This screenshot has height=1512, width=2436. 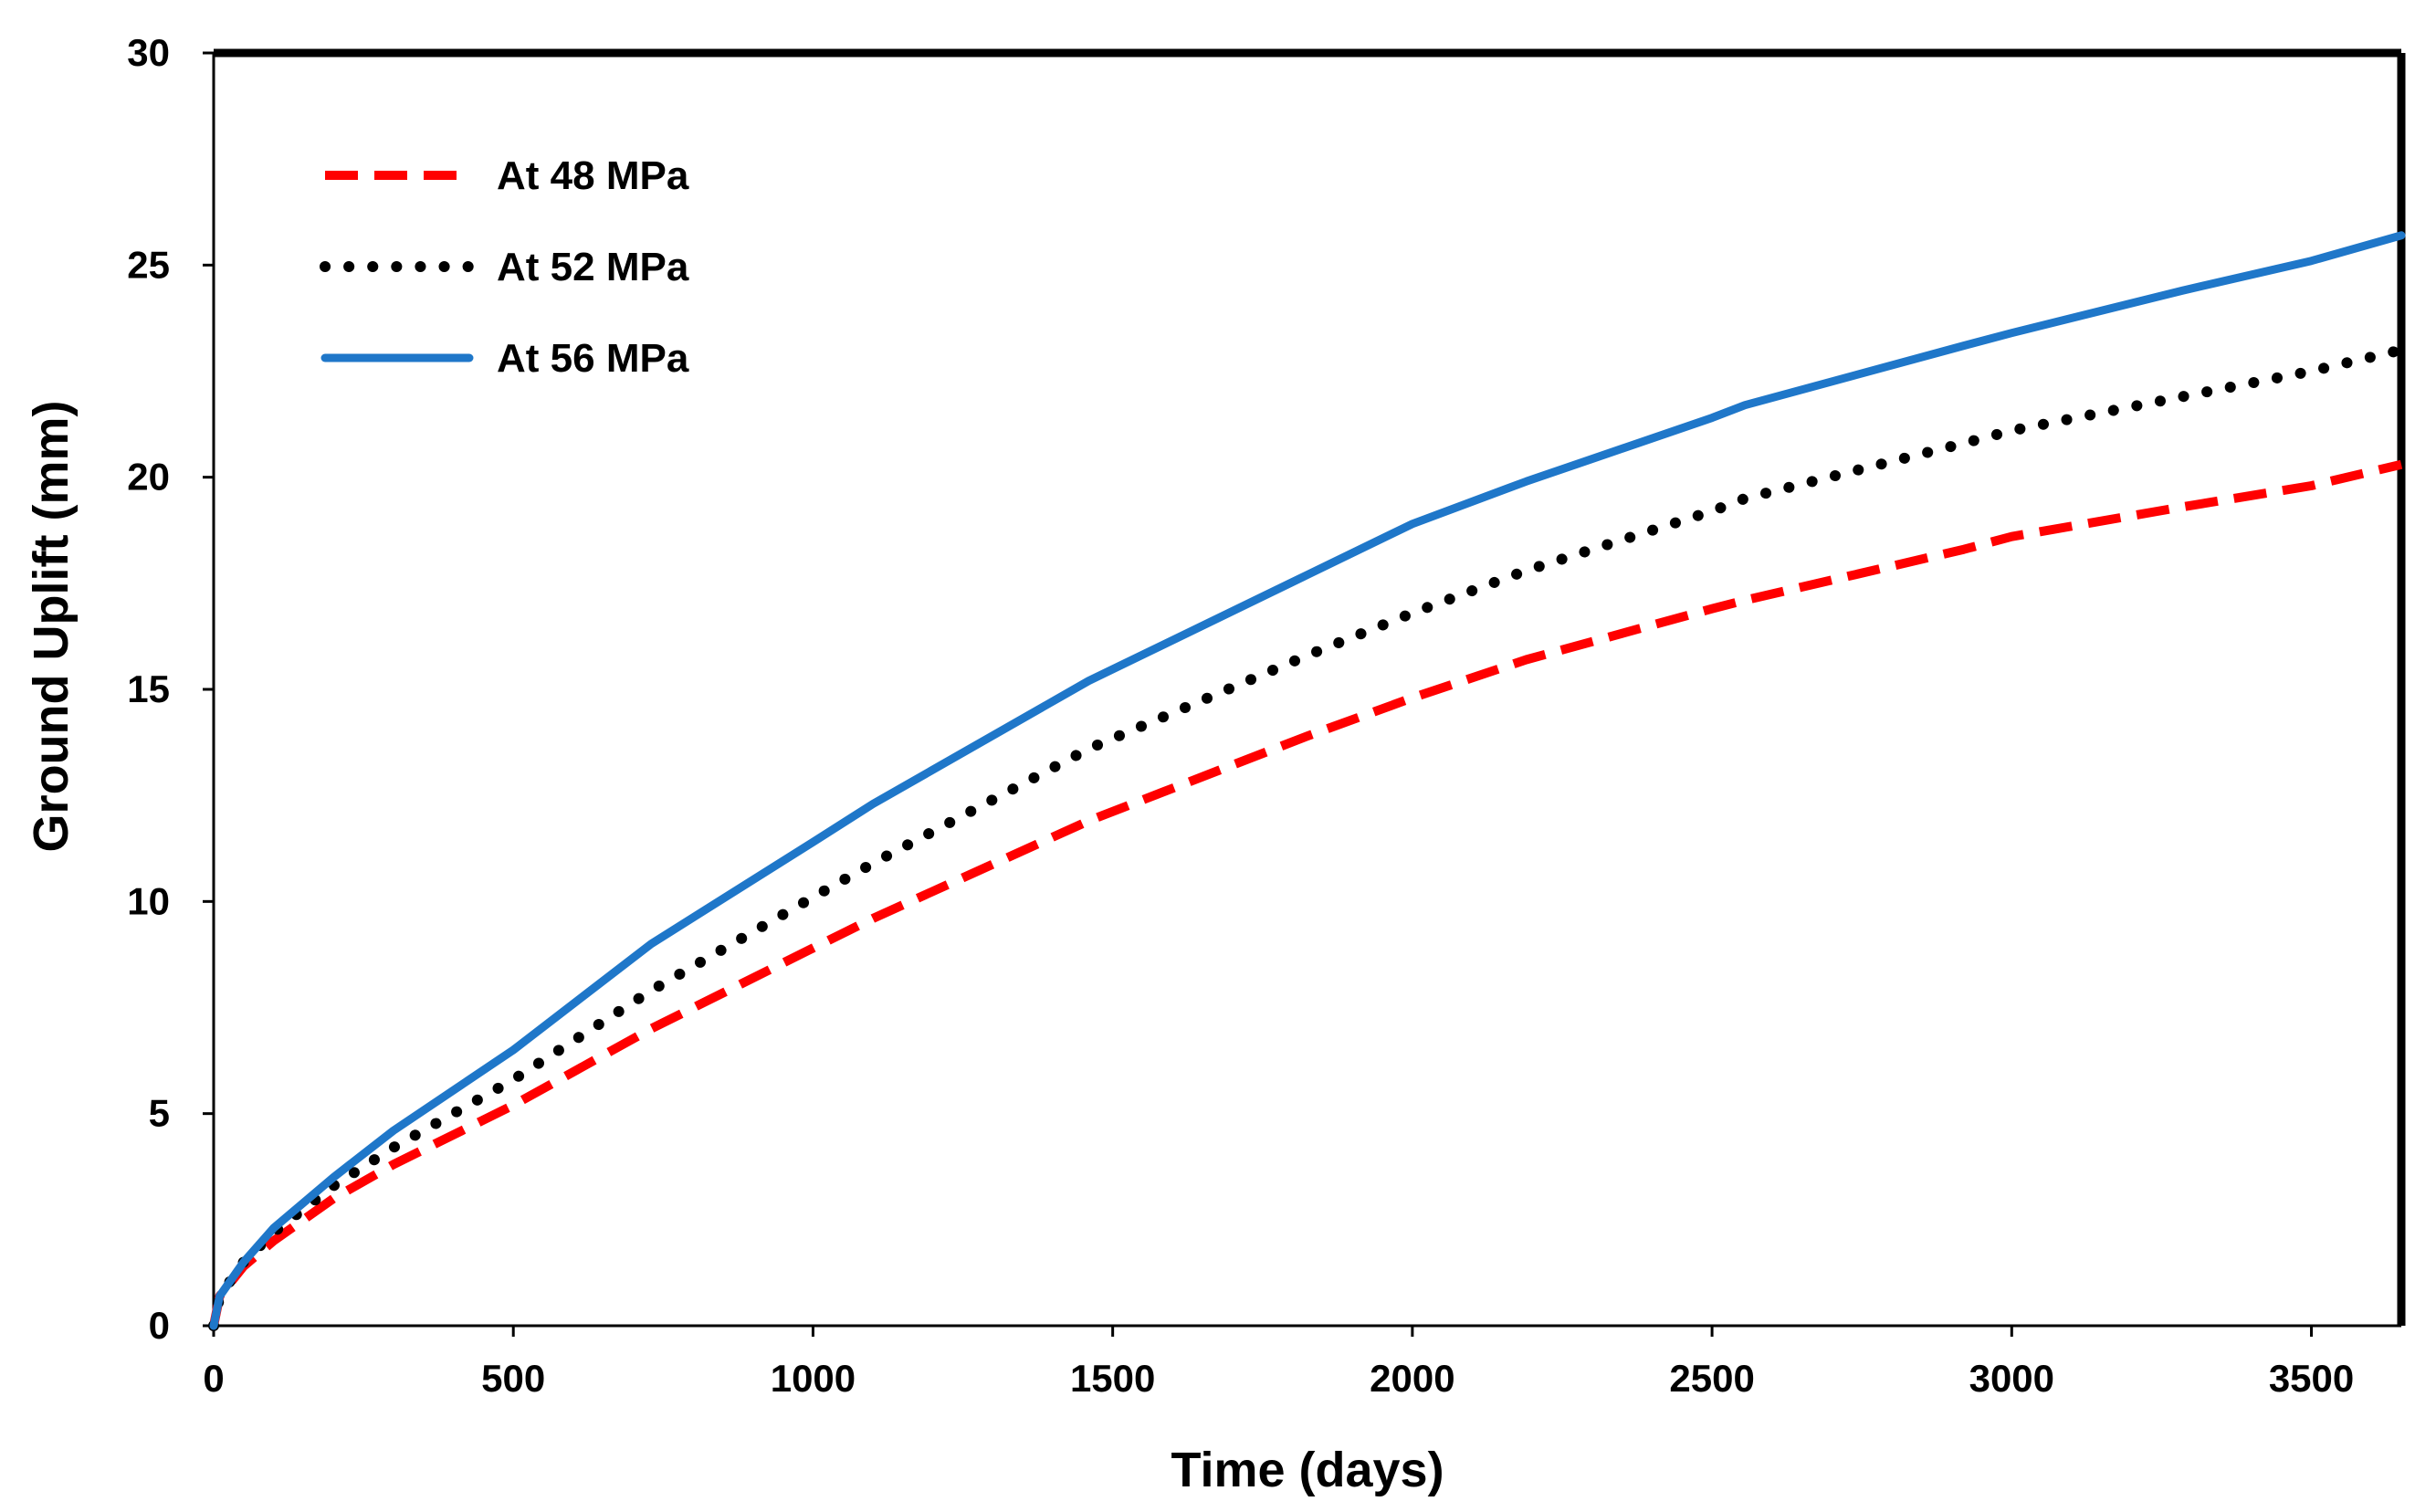 What do you see at coordinates (593, 175) in the screenshot?
I see `legend-label-48mpa: At 48 MPa` at bounding box center [593, 175].